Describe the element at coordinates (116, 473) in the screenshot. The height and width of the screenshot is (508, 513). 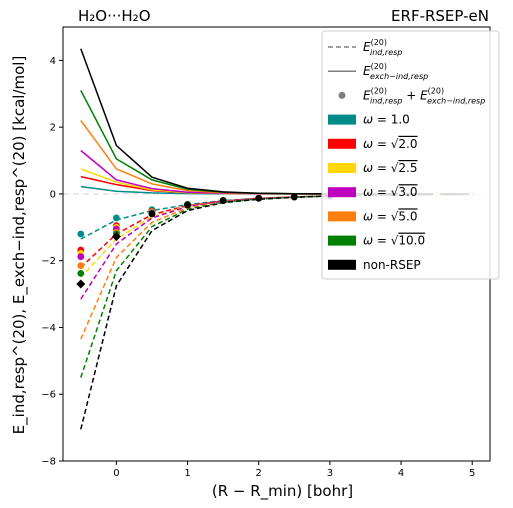
I see `x-tick-label-0: 0` at that location.